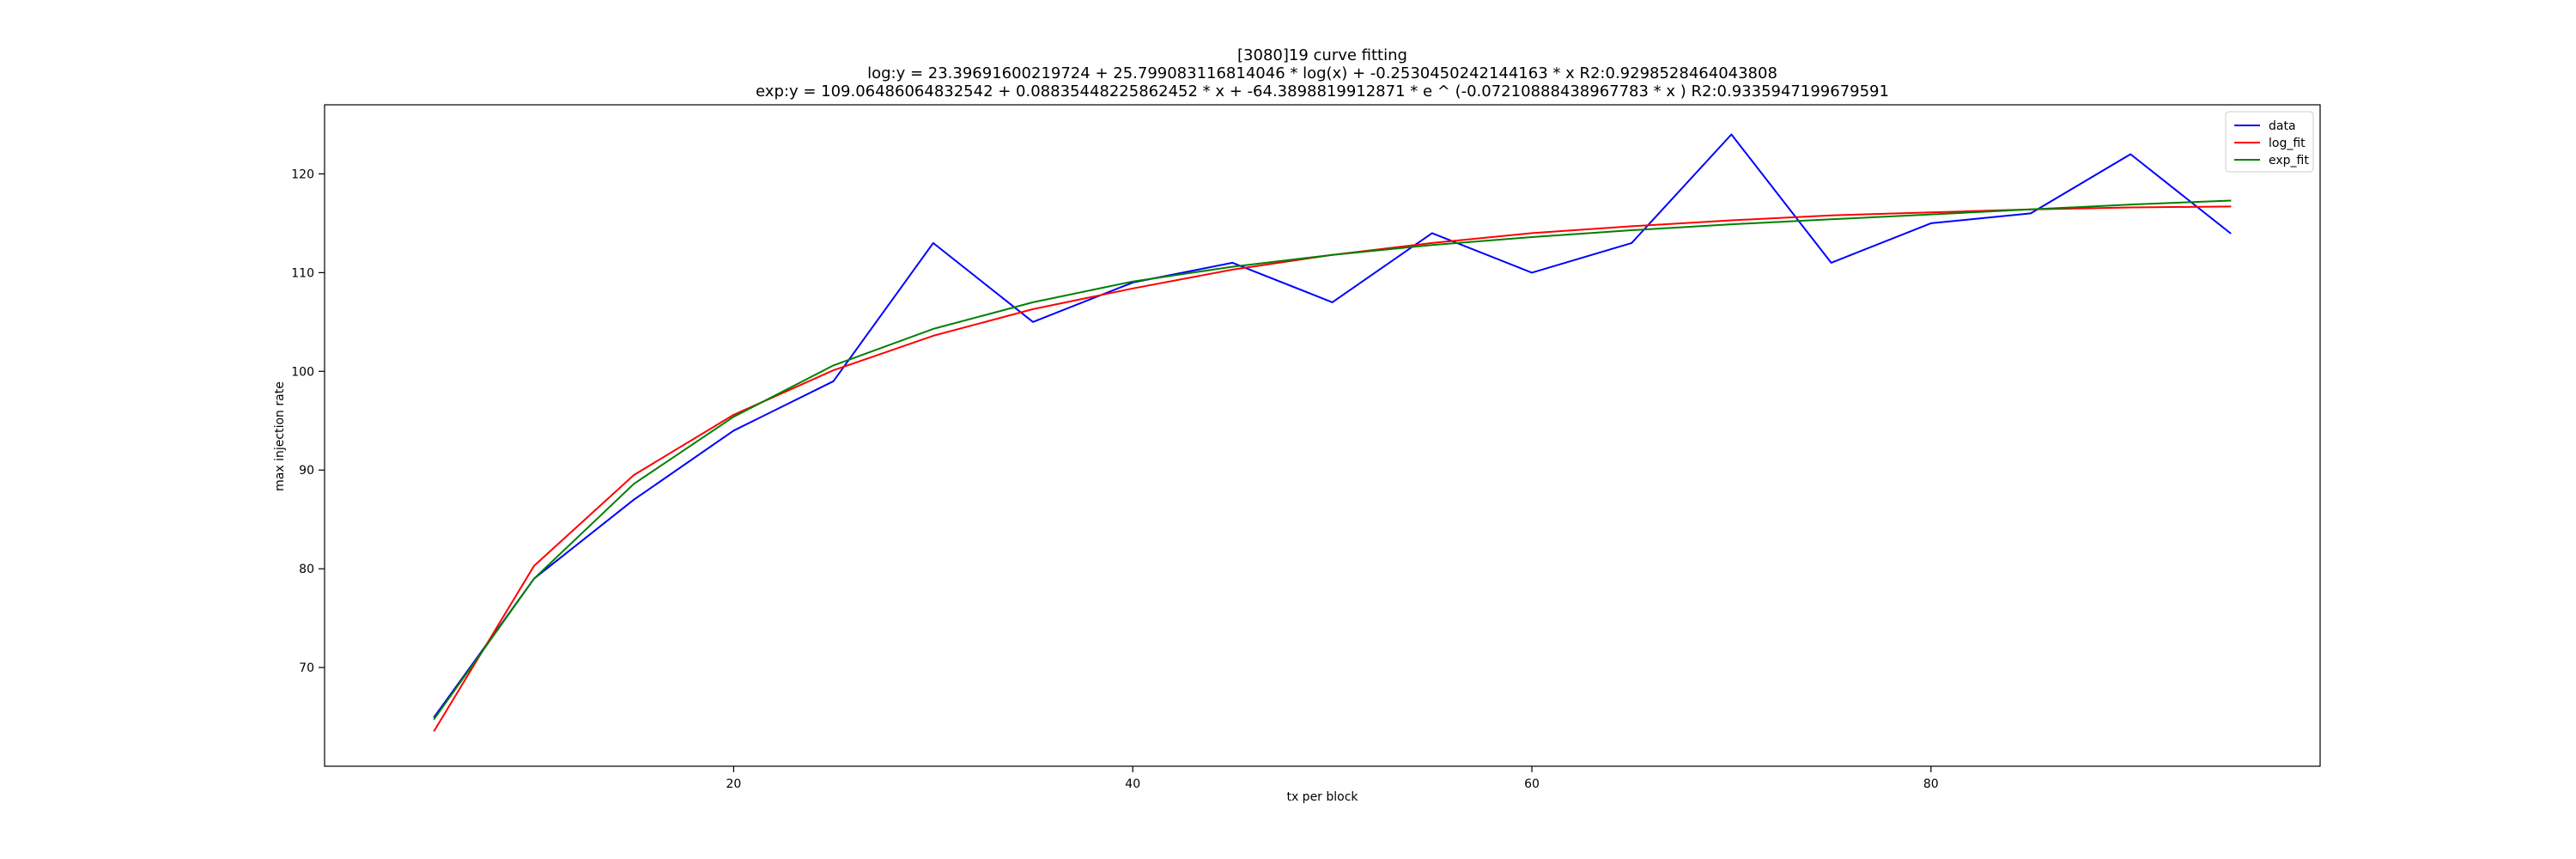 The height and width of the screenshot is (859, 2576). Describe the element at coordinates (2287, 144) in the screenshot. I see `legend-label-log_fit: log_fit` at that location.